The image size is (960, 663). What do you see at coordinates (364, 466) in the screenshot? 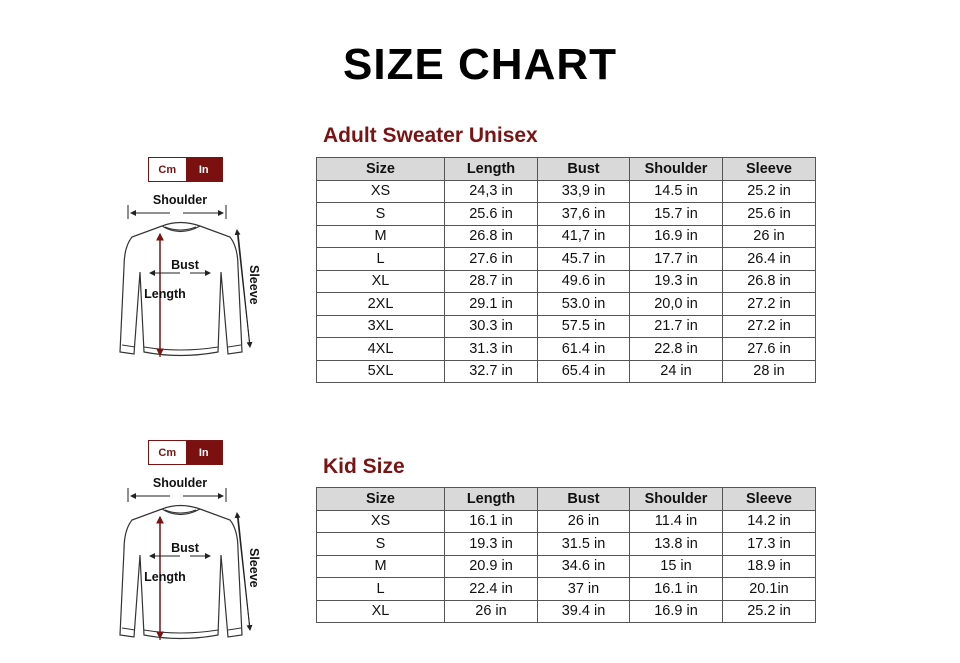
I see `kid-section-heading: Kid Size` at bounding box center [364, 466].